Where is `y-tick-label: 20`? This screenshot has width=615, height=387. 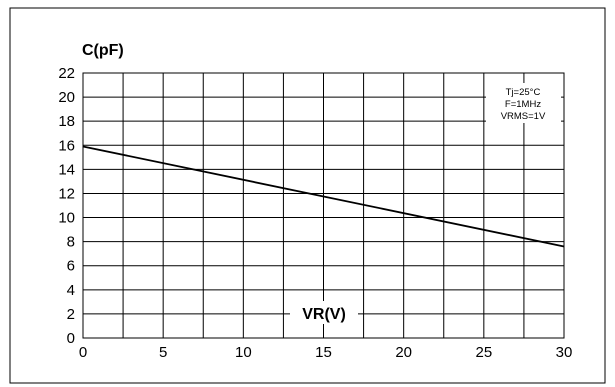
y-tick-label: 20 is located at coordinates (66, 97).